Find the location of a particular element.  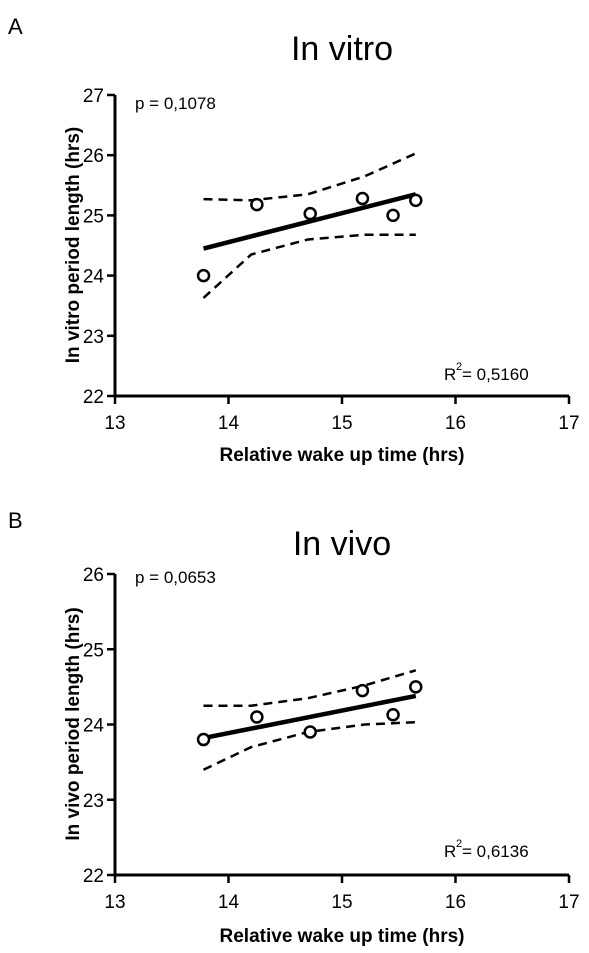

y-tick-label-a: 27 is located at coordinates (93, 96).